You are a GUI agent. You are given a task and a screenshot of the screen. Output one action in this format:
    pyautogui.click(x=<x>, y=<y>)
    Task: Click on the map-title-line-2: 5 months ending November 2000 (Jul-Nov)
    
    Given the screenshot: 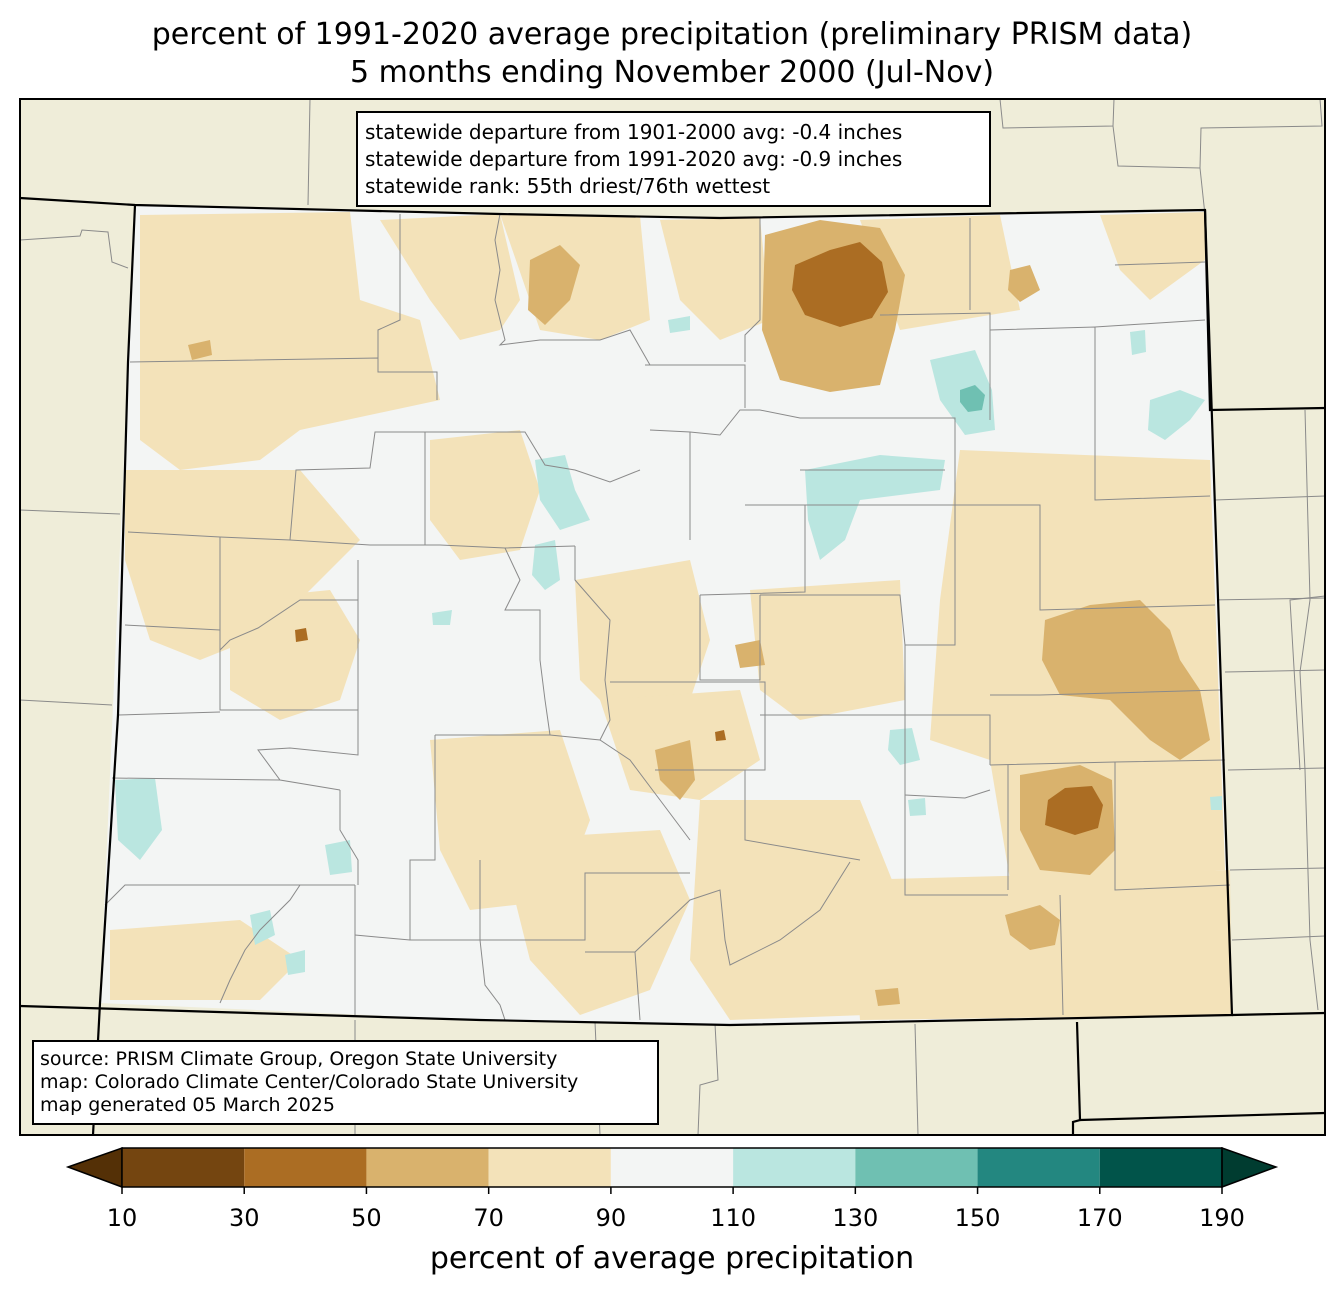 What is the action you would take?
    pyautogui.click(x=672, y=72)
    